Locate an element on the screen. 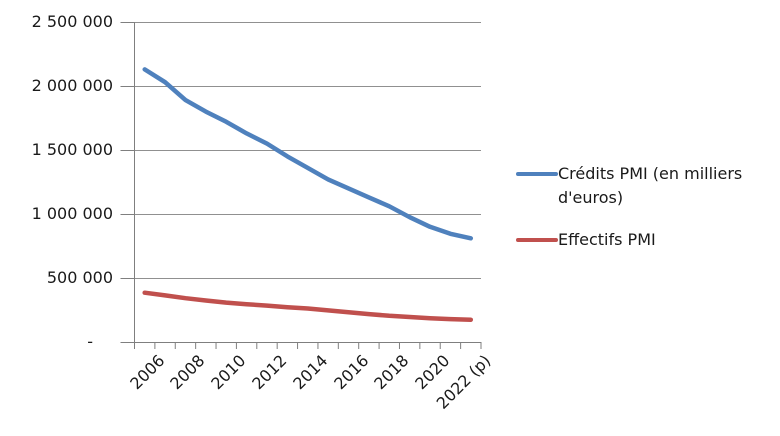 The height and width of the screenshot is (436, 780). y-axis-label: 2 500 000 is located at coordinates (72, 21).